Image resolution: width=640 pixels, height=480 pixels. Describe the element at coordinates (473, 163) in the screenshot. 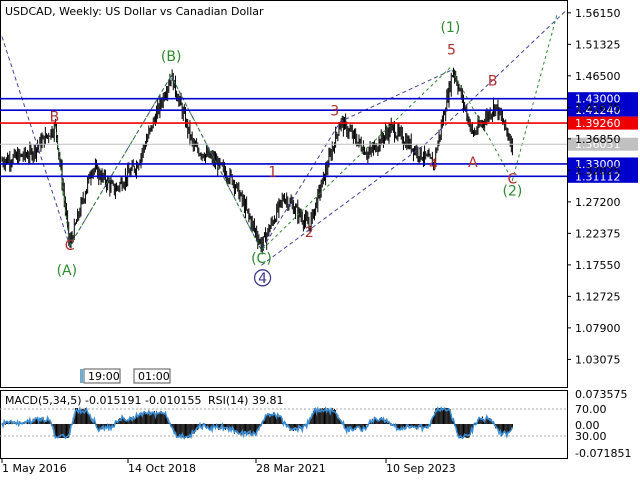

I see `wave-label: A` at that location.